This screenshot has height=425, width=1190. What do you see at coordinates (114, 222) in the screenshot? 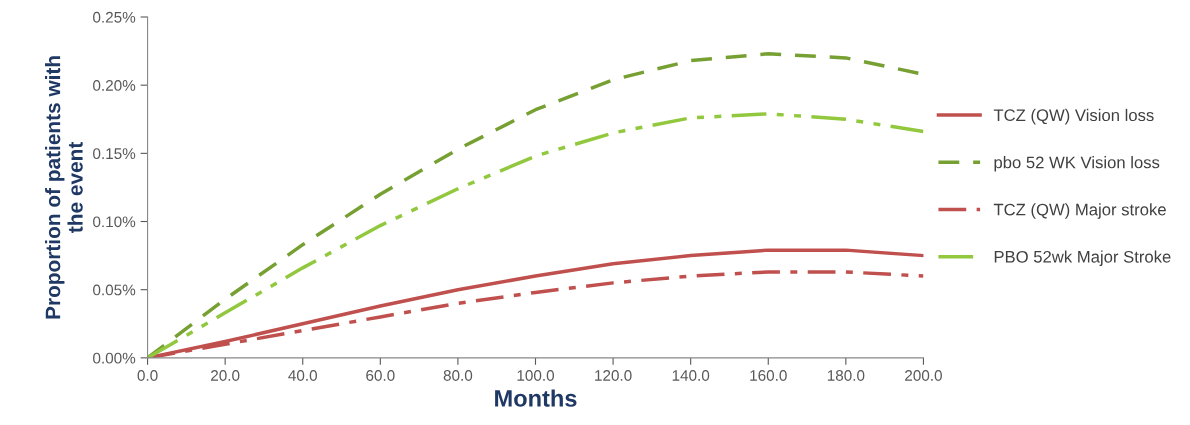
I see `y-tick-label: 0.10%` at bounding box center [114, 222].